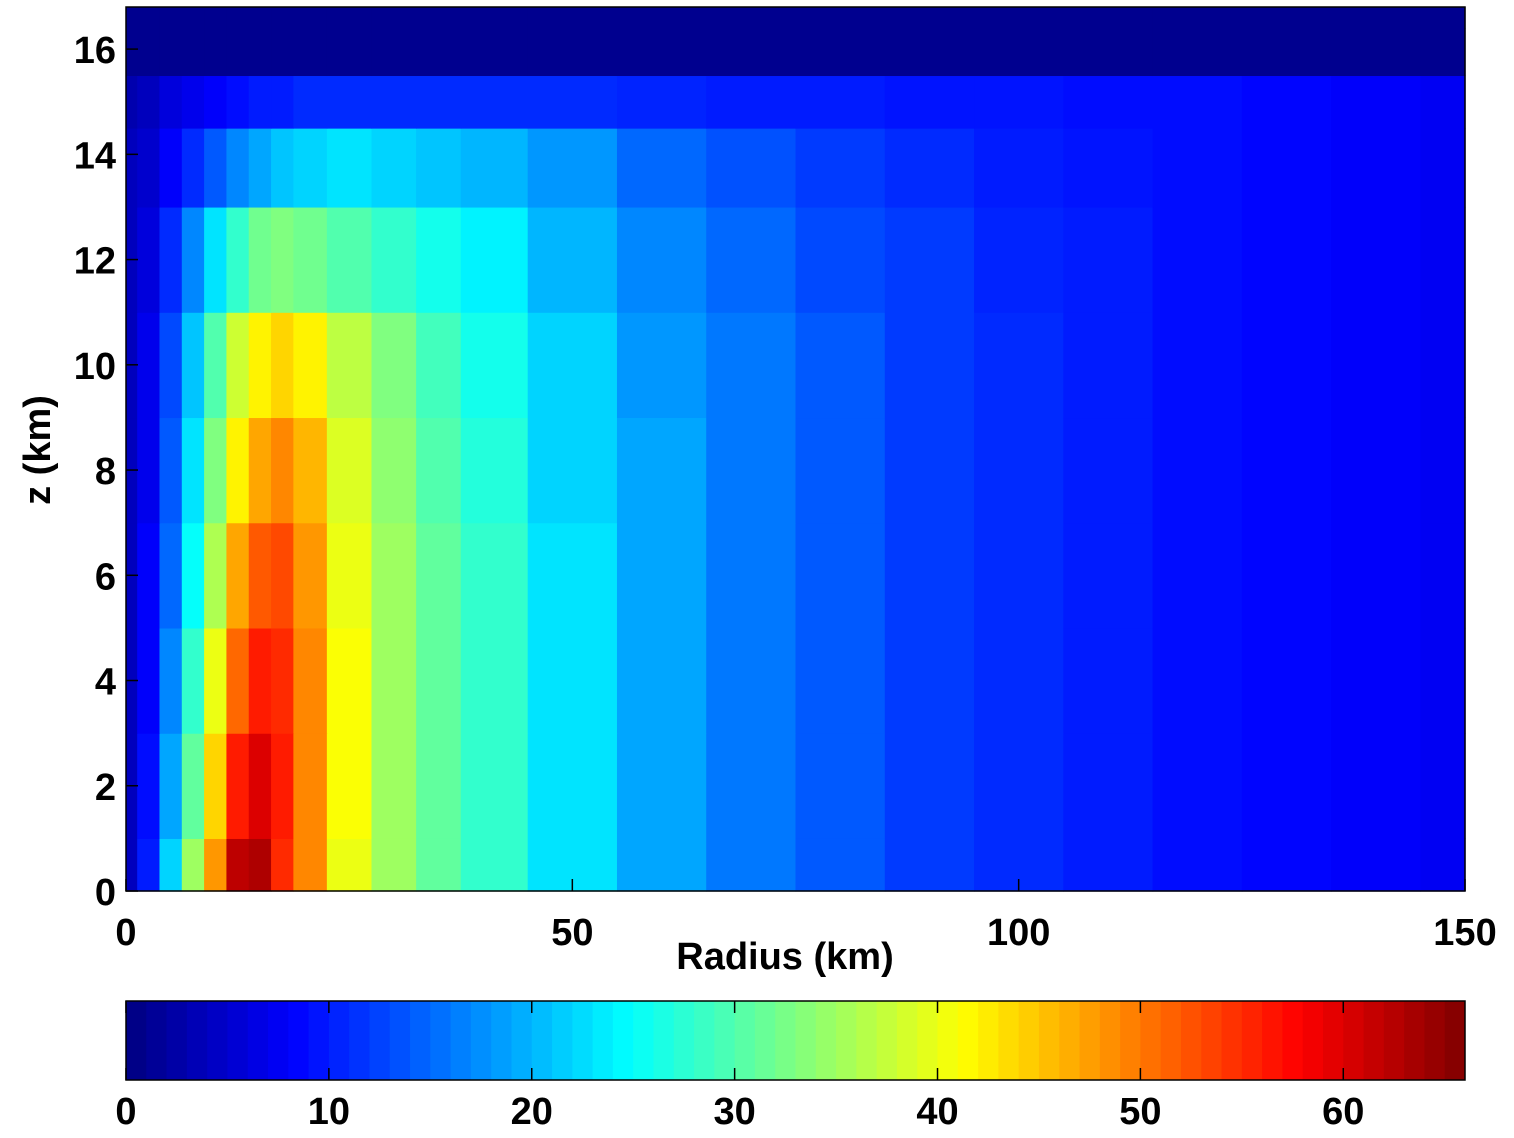 Image resolution: width=1514 pixels, height=1138 pixels. Describe the element at coordinates (937, 1112) in the screenshot. I see `colorbar-tick-label: 40` at that location.